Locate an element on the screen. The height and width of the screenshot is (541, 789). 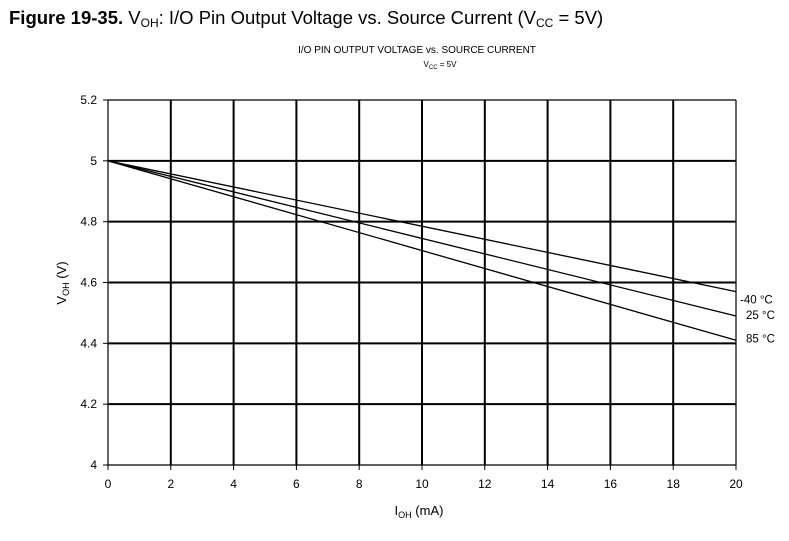
caption-vcc-subscript: CC is located at coordinates (545, 23).